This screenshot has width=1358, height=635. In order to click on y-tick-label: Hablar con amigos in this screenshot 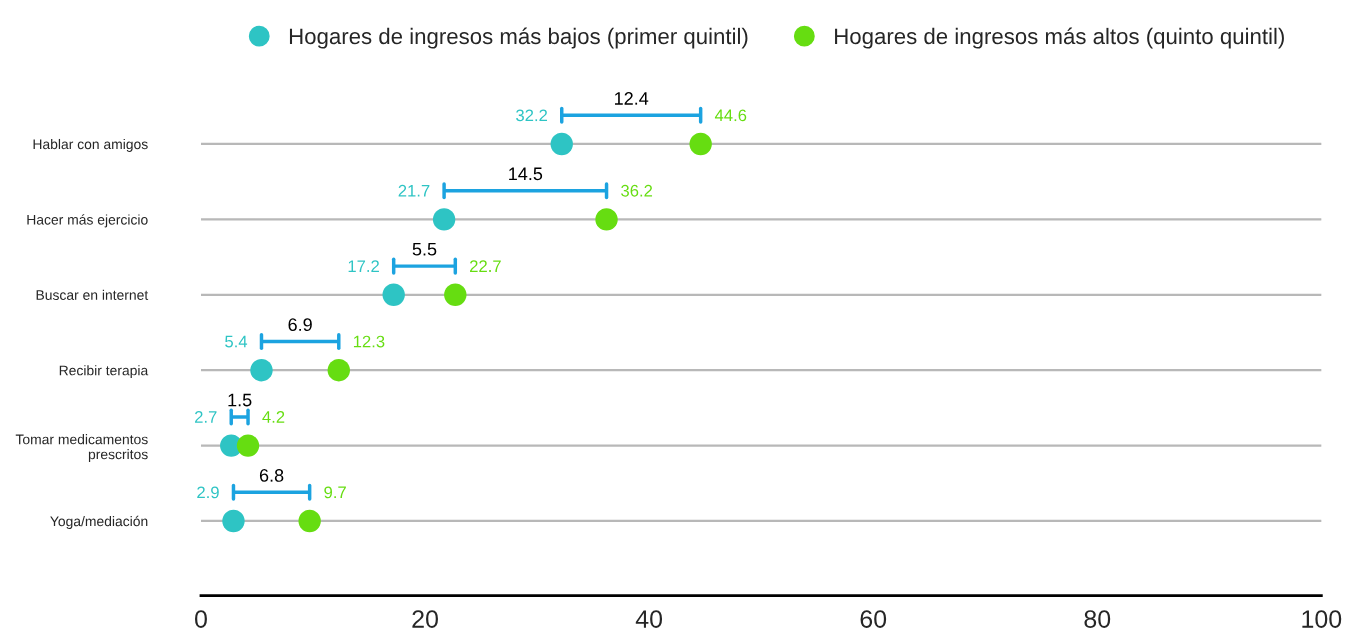, I will do `click(90, 145)`.